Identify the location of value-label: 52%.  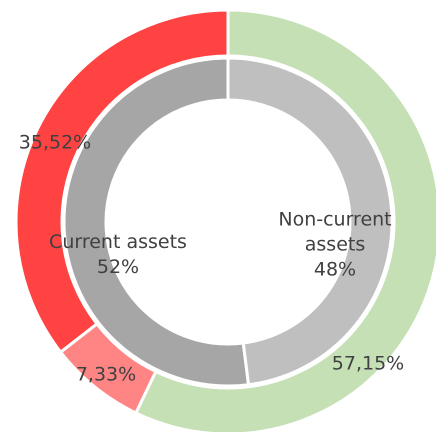
(118, 267).